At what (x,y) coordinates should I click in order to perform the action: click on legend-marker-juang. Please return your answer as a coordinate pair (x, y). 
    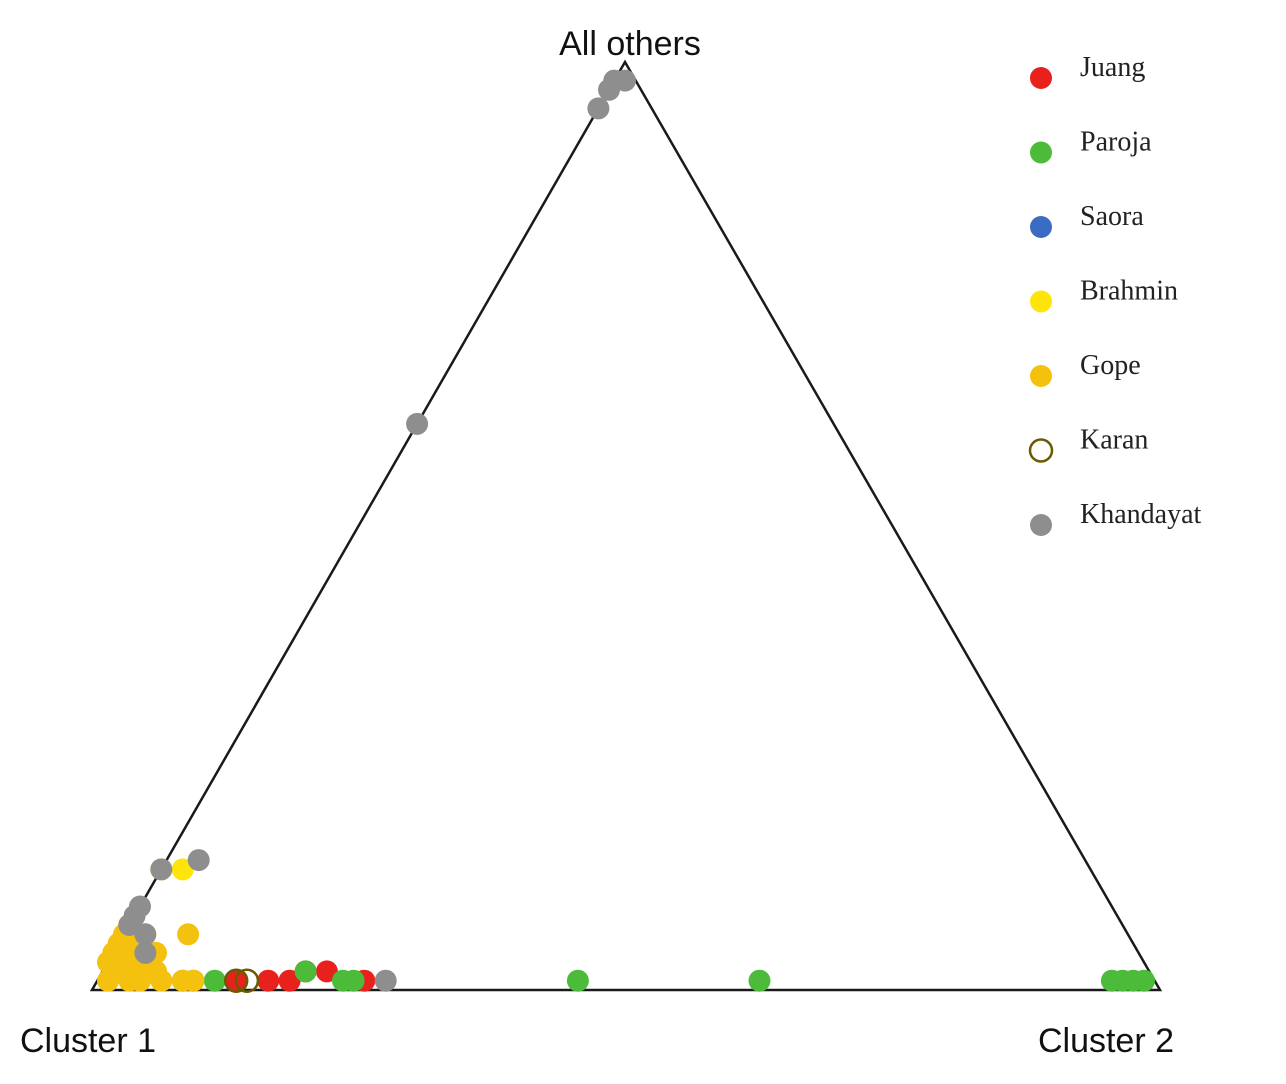
    Looking at the image, I should click on (1041, 78).